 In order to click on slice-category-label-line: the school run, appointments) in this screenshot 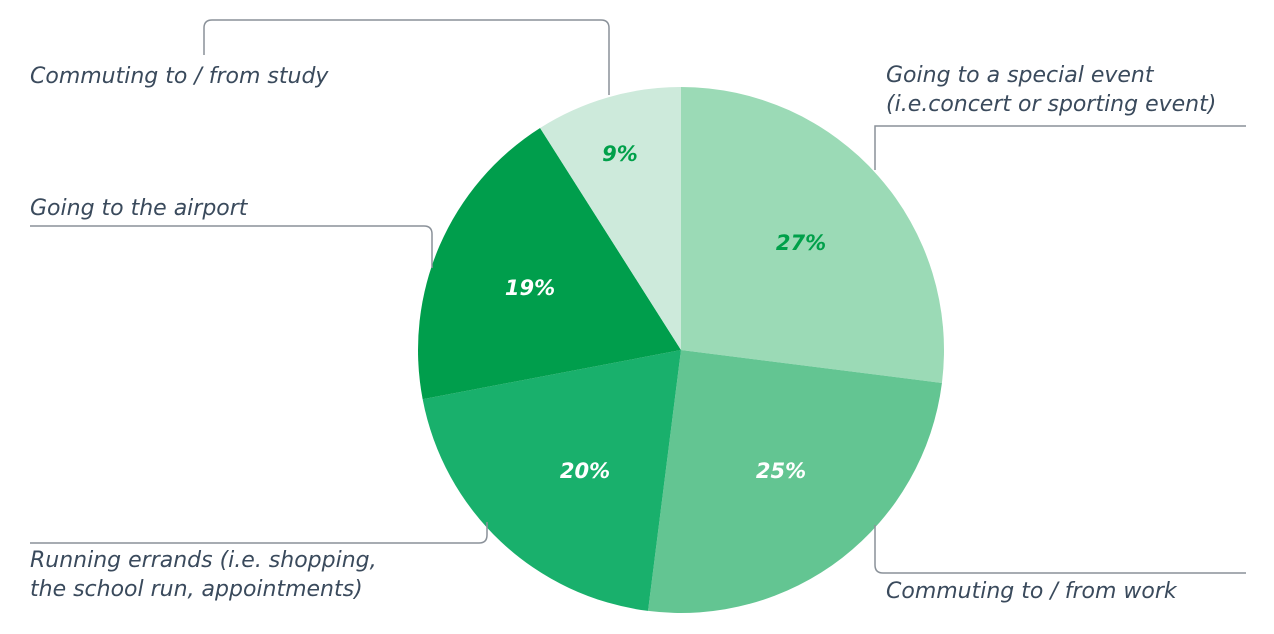, I will do `click(196, 589)`.